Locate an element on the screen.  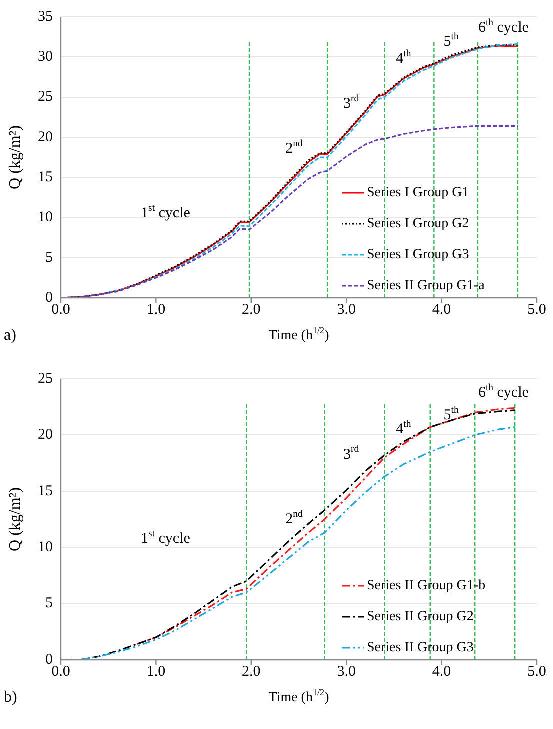
legend-label: Series II Group G3 is located at coordinates (420, 648).